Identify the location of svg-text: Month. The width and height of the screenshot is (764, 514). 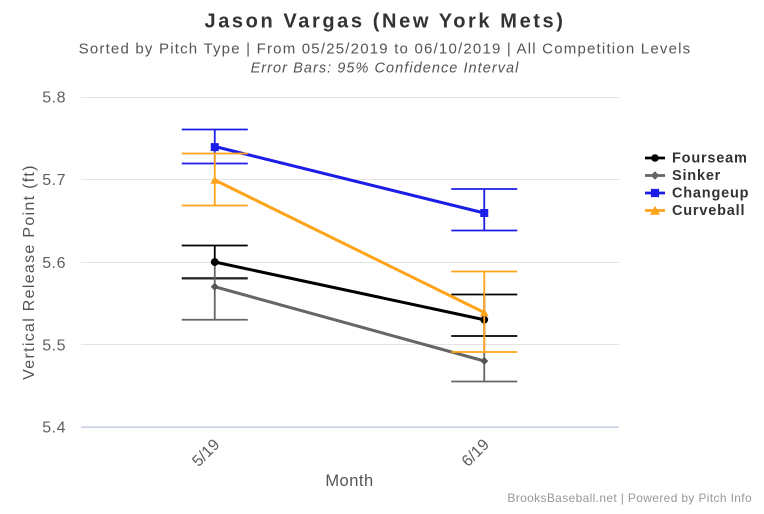
(349, 481).